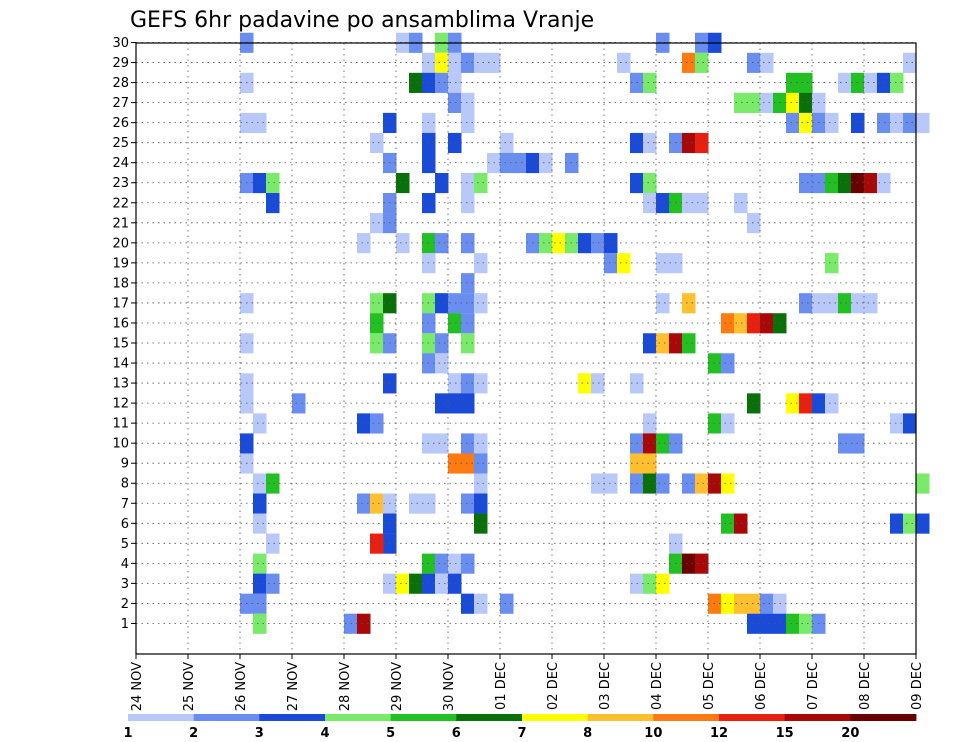  Describe the element at coordinates (125, 544) in the screenshot. I see `y-tick-label: 5` at that location.